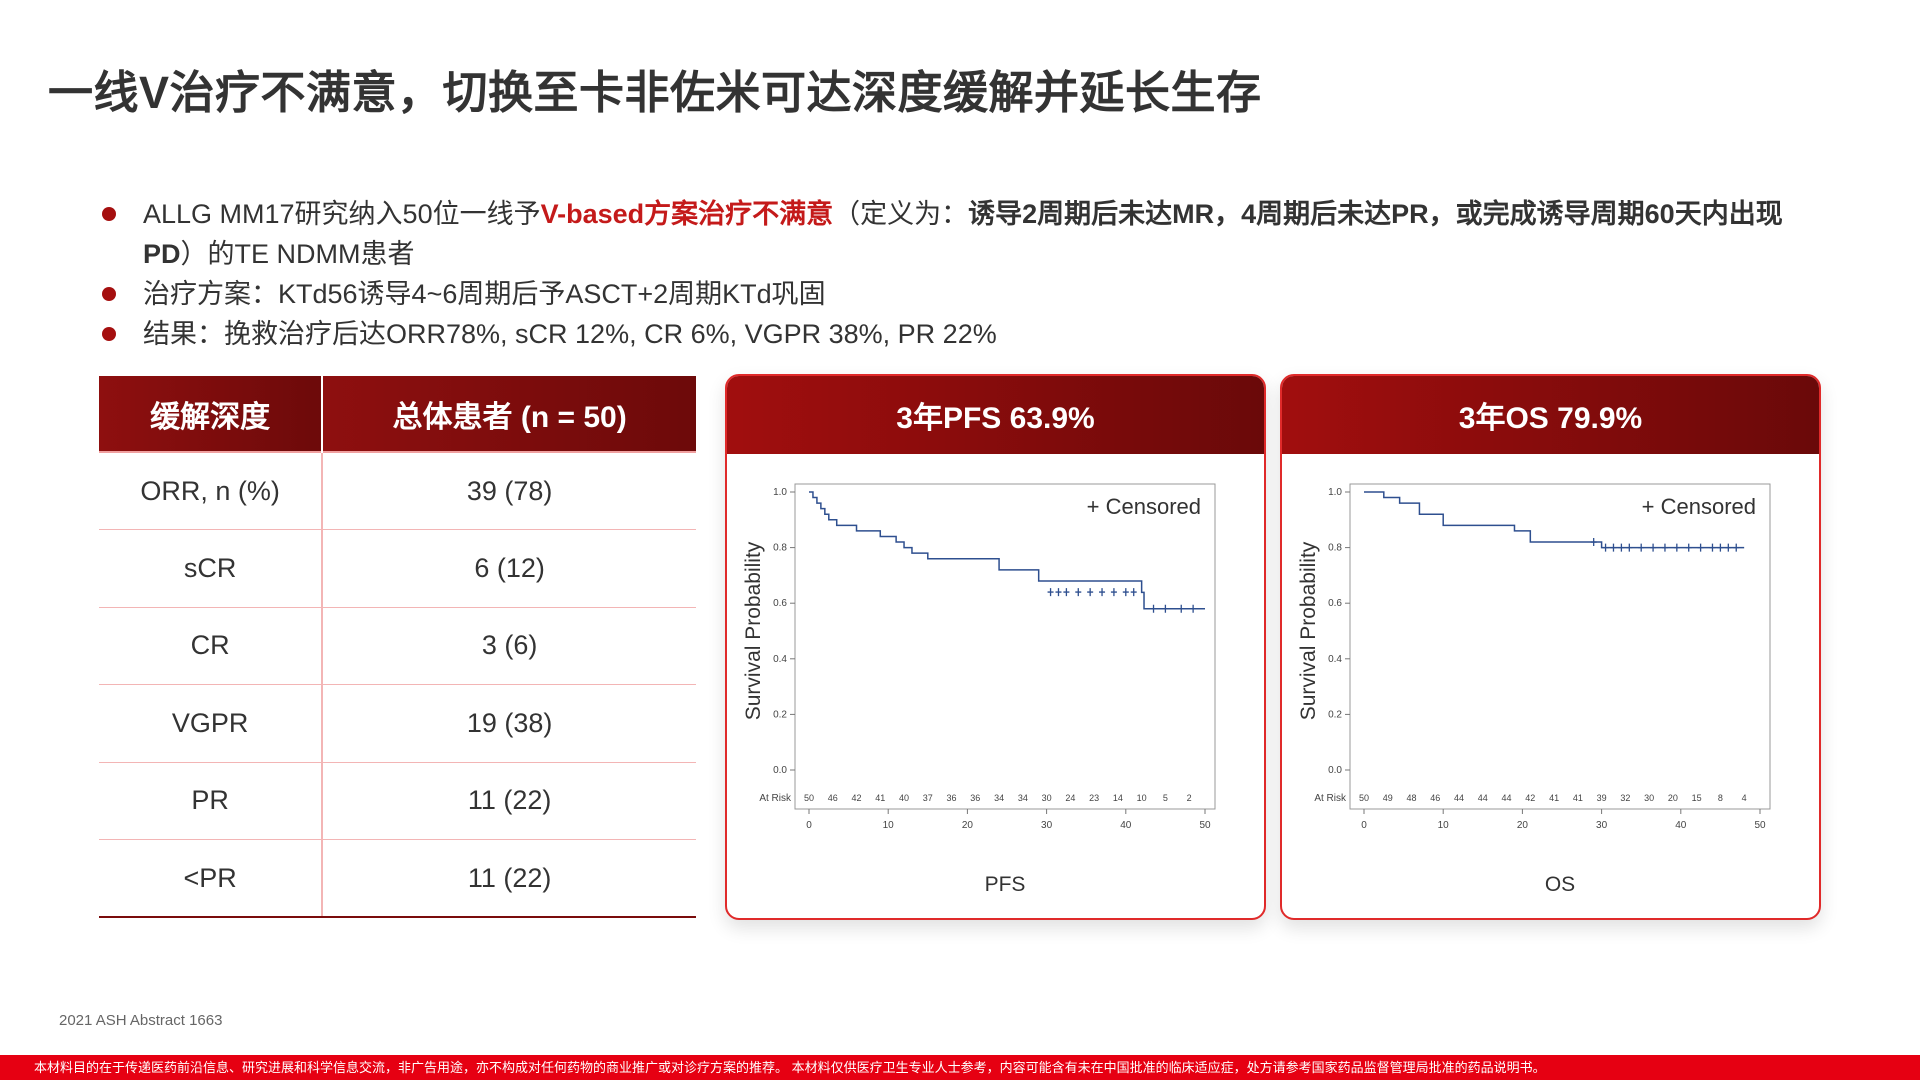 The image size is (1920, 1080). Describe the element at coordinates (508, 568) in the screenshot. I see `table-cell-value: 6 (12)` at that location.